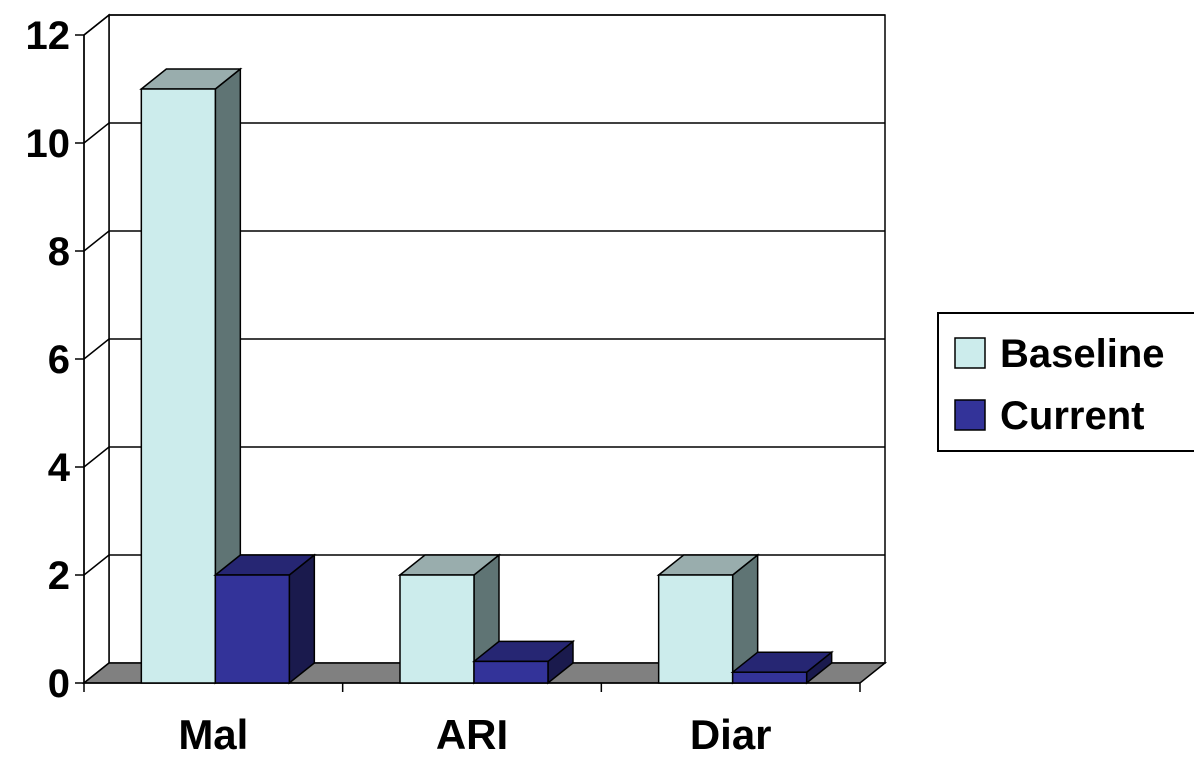  I want to click on y-tick-label: 4, so click(59, 468).